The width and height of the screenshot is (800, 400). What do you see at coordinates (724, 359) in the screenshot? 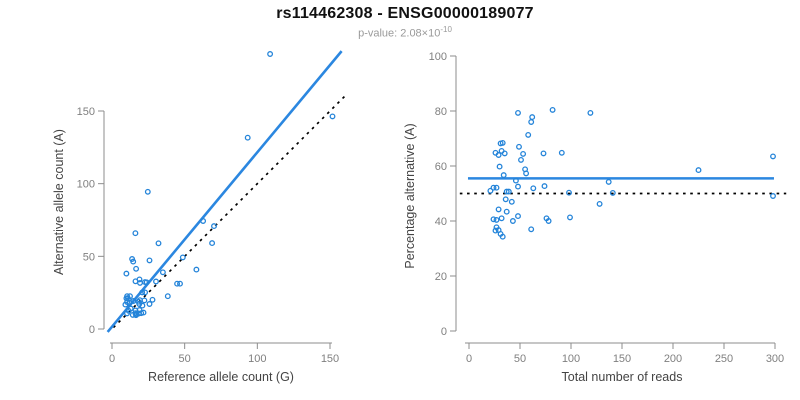
I see `x-tick-label: 250` at bounding box center [724, 359].